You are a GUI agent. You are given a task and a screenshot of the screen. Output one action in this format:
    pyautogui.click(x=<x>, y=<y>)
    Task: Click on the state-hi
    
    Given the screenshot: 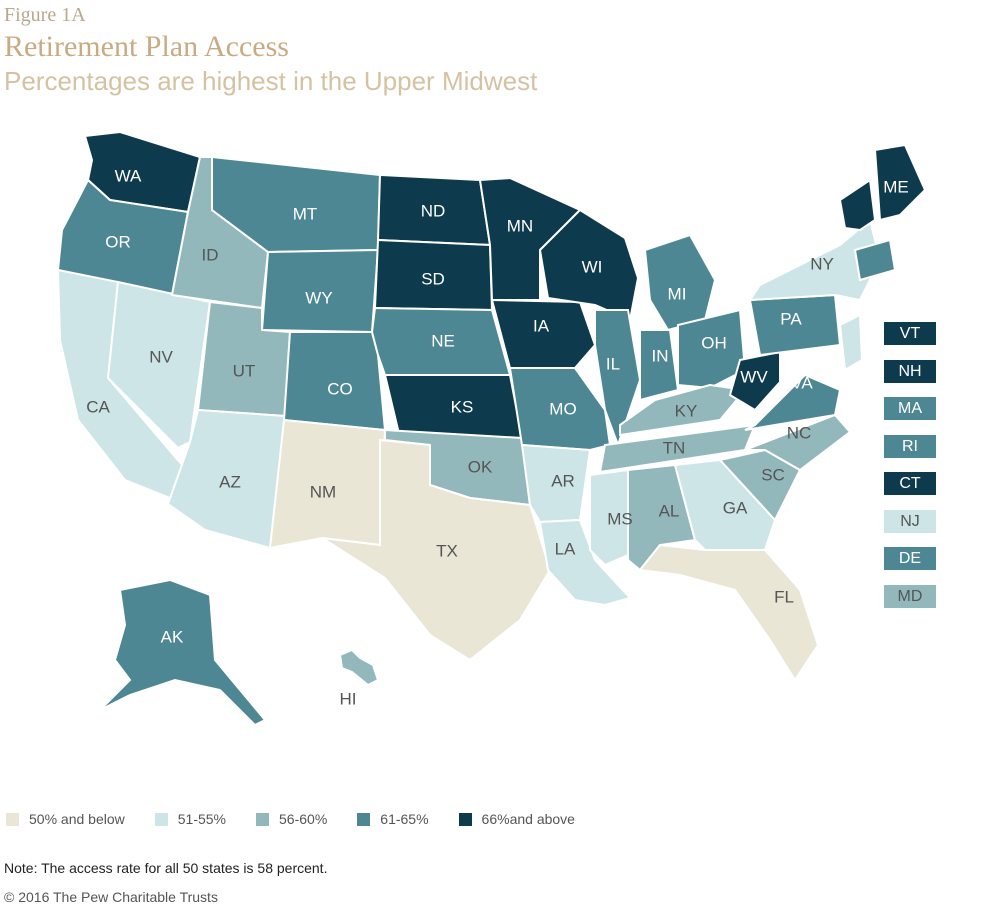 What is the action you would take?
    pyautogui.click(x=359, y=667)
    